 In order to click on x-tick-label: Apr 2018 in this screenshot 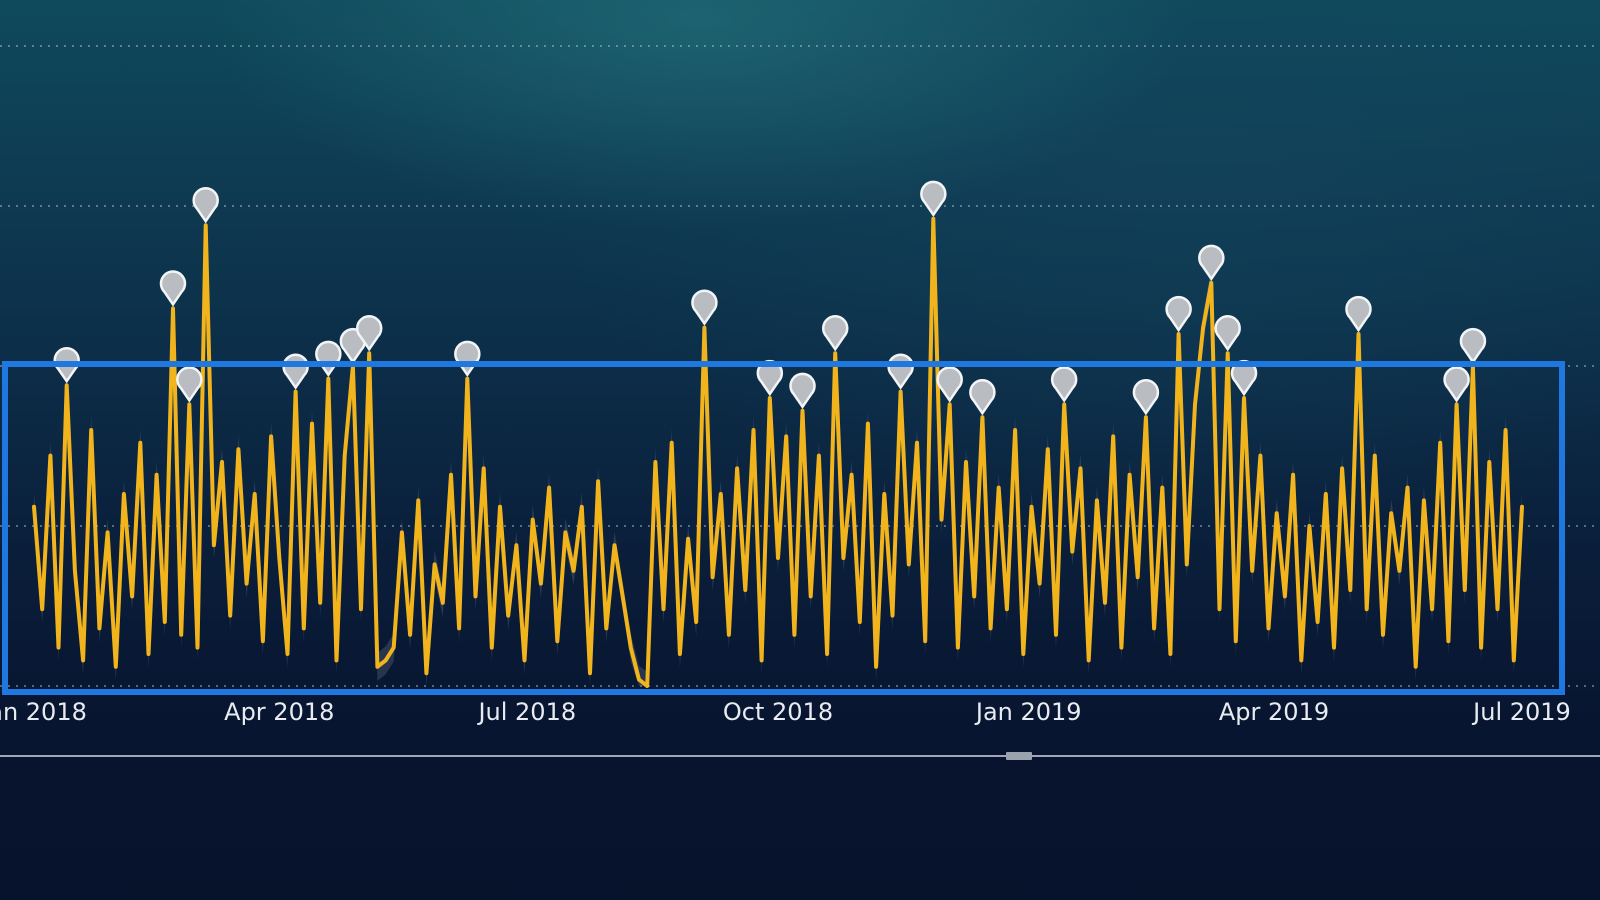, I will do `click(279, 712)`.